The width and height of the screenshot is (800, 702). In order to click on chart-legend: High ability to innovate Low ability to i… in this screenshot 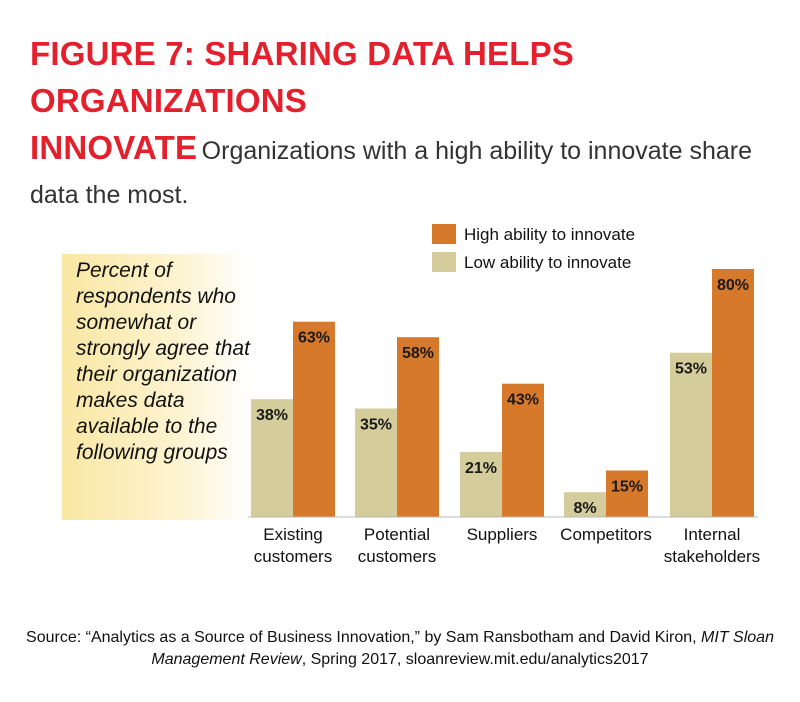, I will do `click(533, 248)`.